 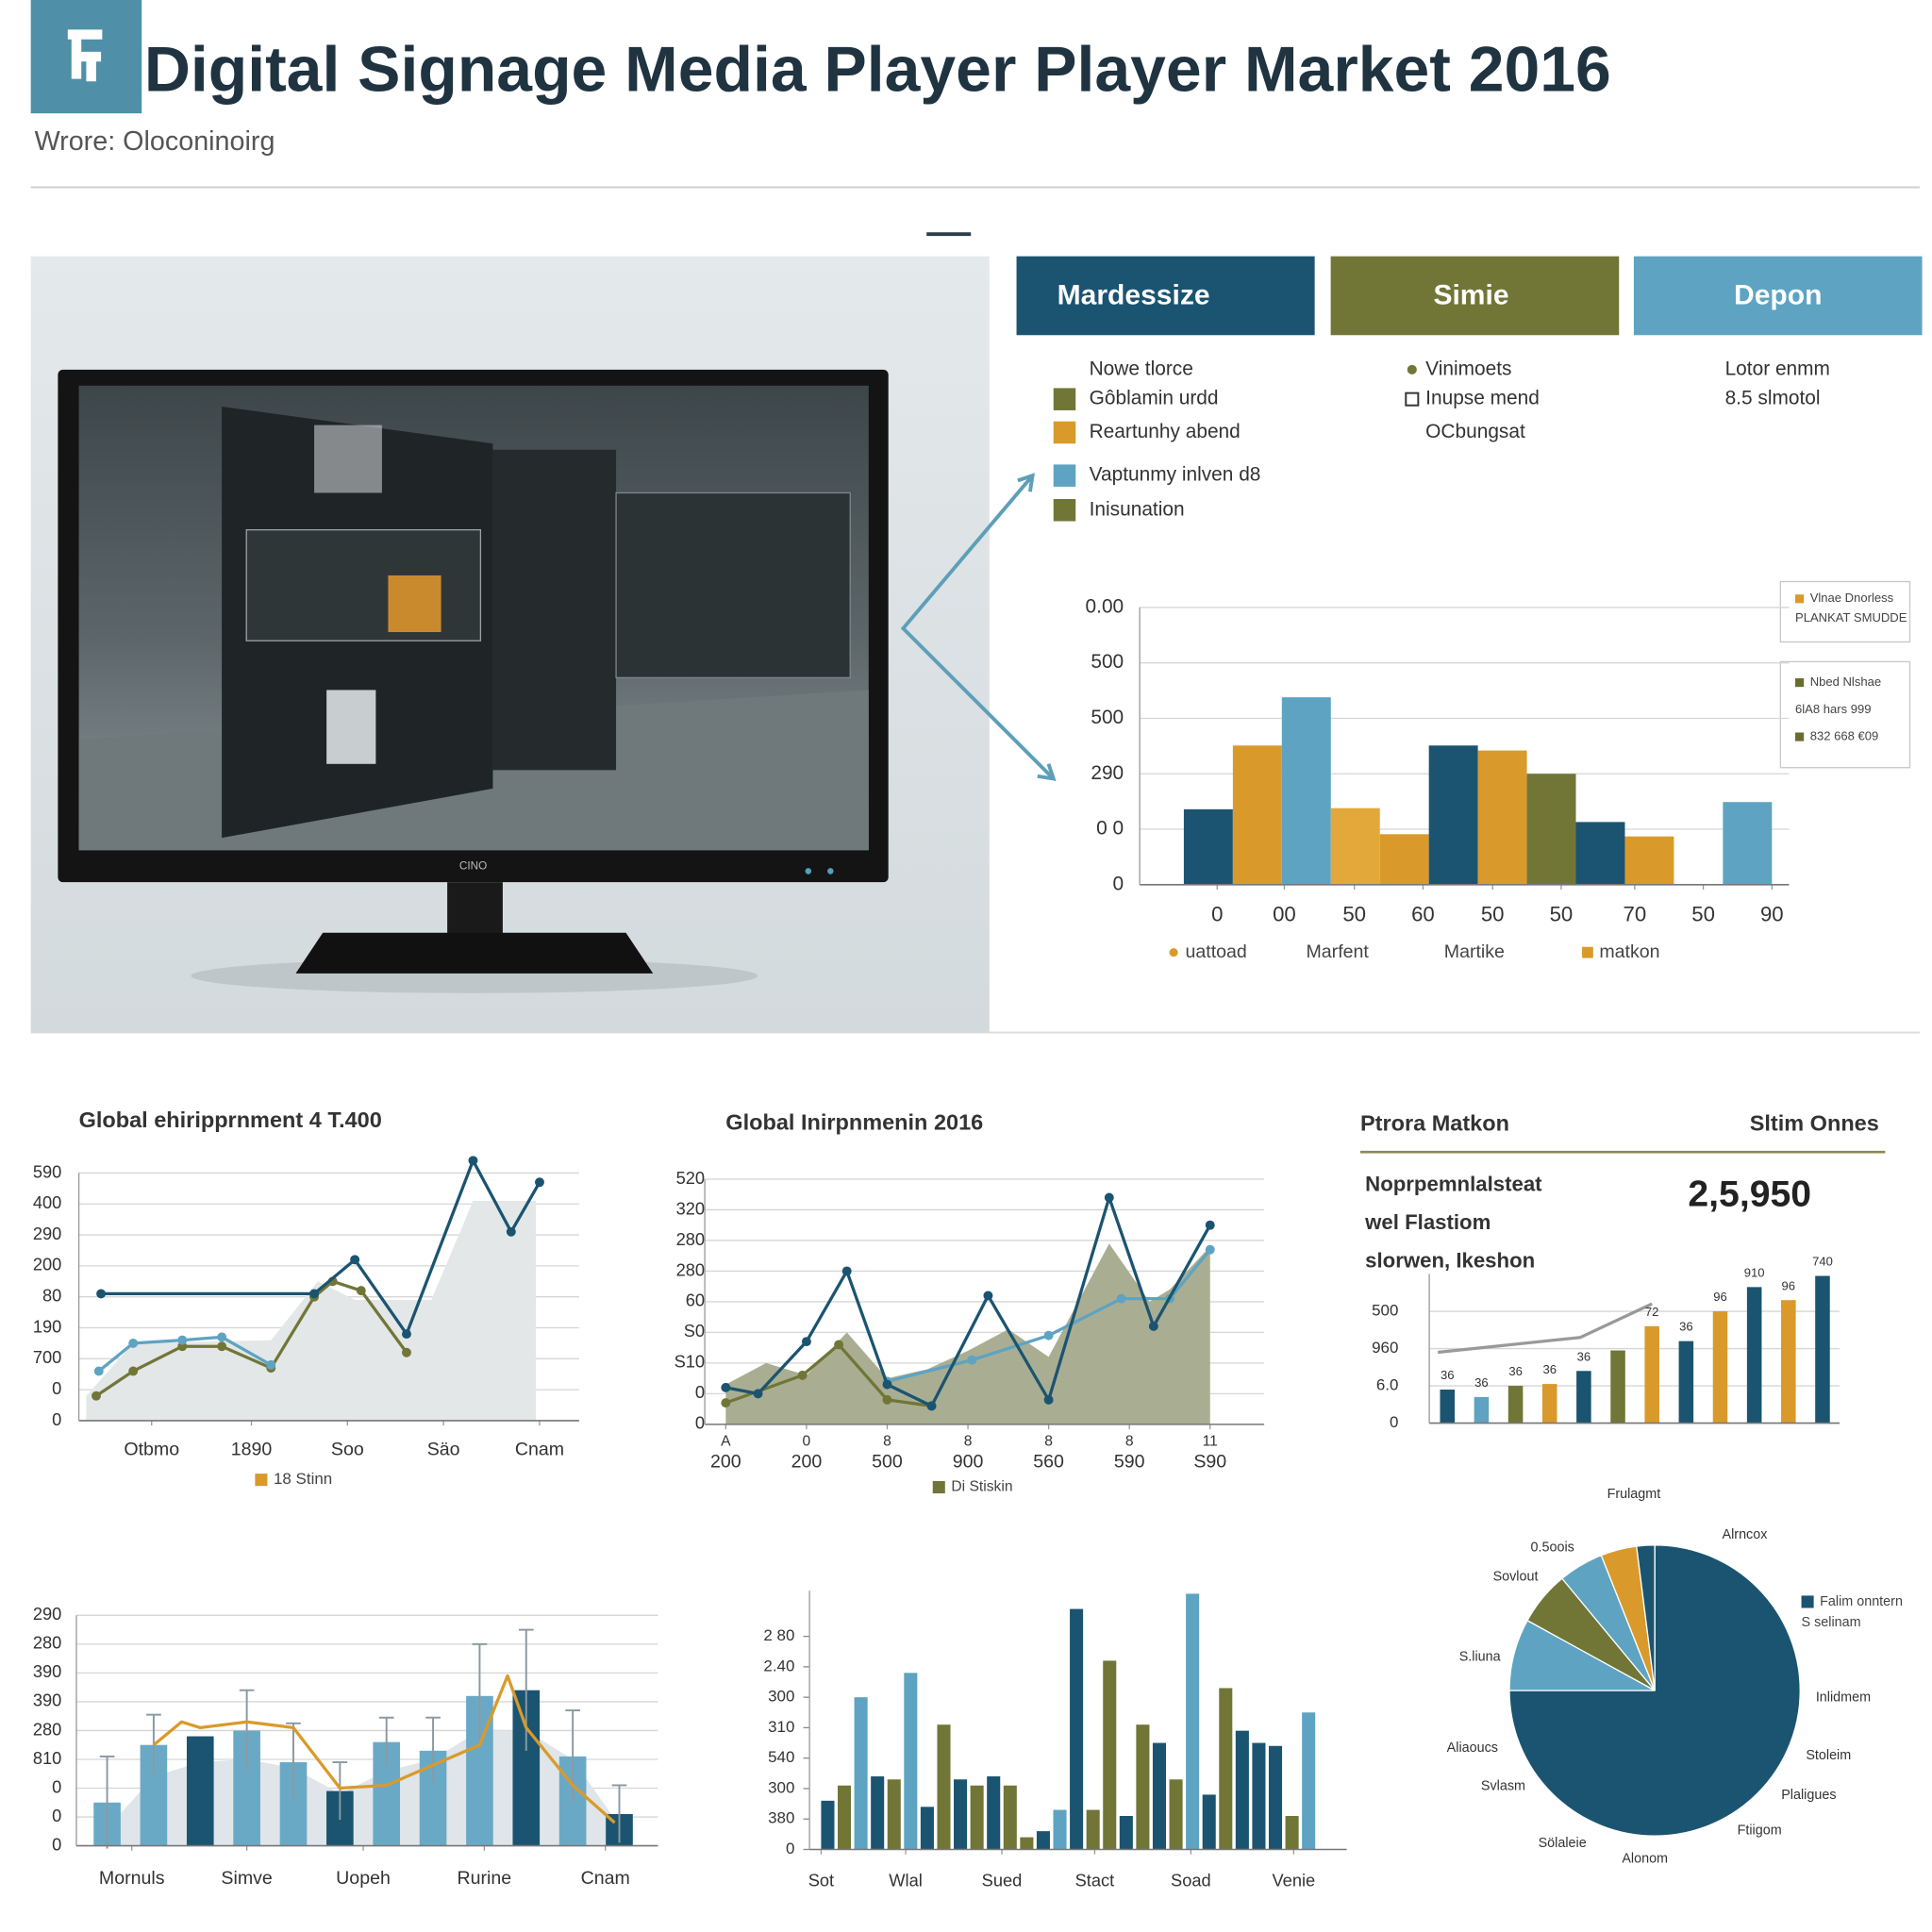 What do you see at coordinates (1211, 1441) in the screenshot?
I see `x-tick-label: 11` at bounding box center [1211, 1441].